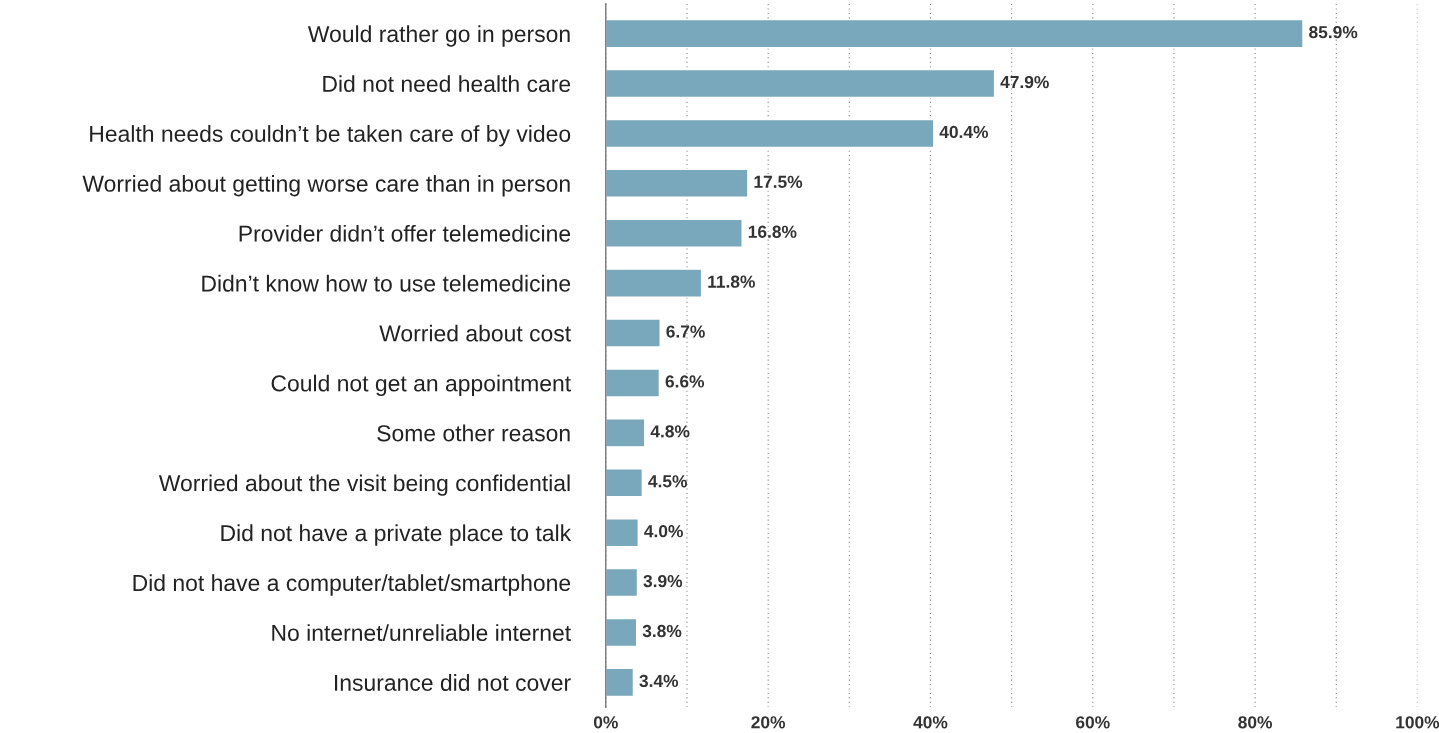 The height and width of the screenshot is (733, 1439). I want to click on y-tick-label: Worried about getting worse care than in person, so click(326, 186).